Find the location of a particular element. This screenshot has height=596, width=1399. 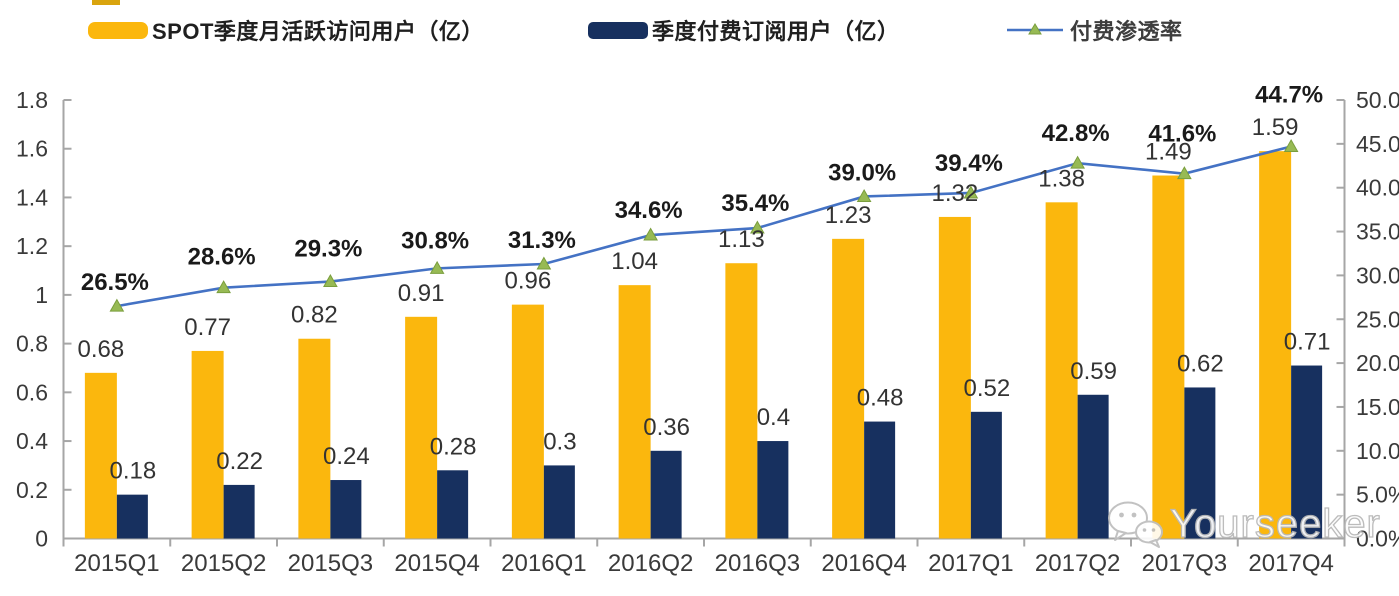

subs-bar-label: 0.24 is located at coordinates (346, 456).